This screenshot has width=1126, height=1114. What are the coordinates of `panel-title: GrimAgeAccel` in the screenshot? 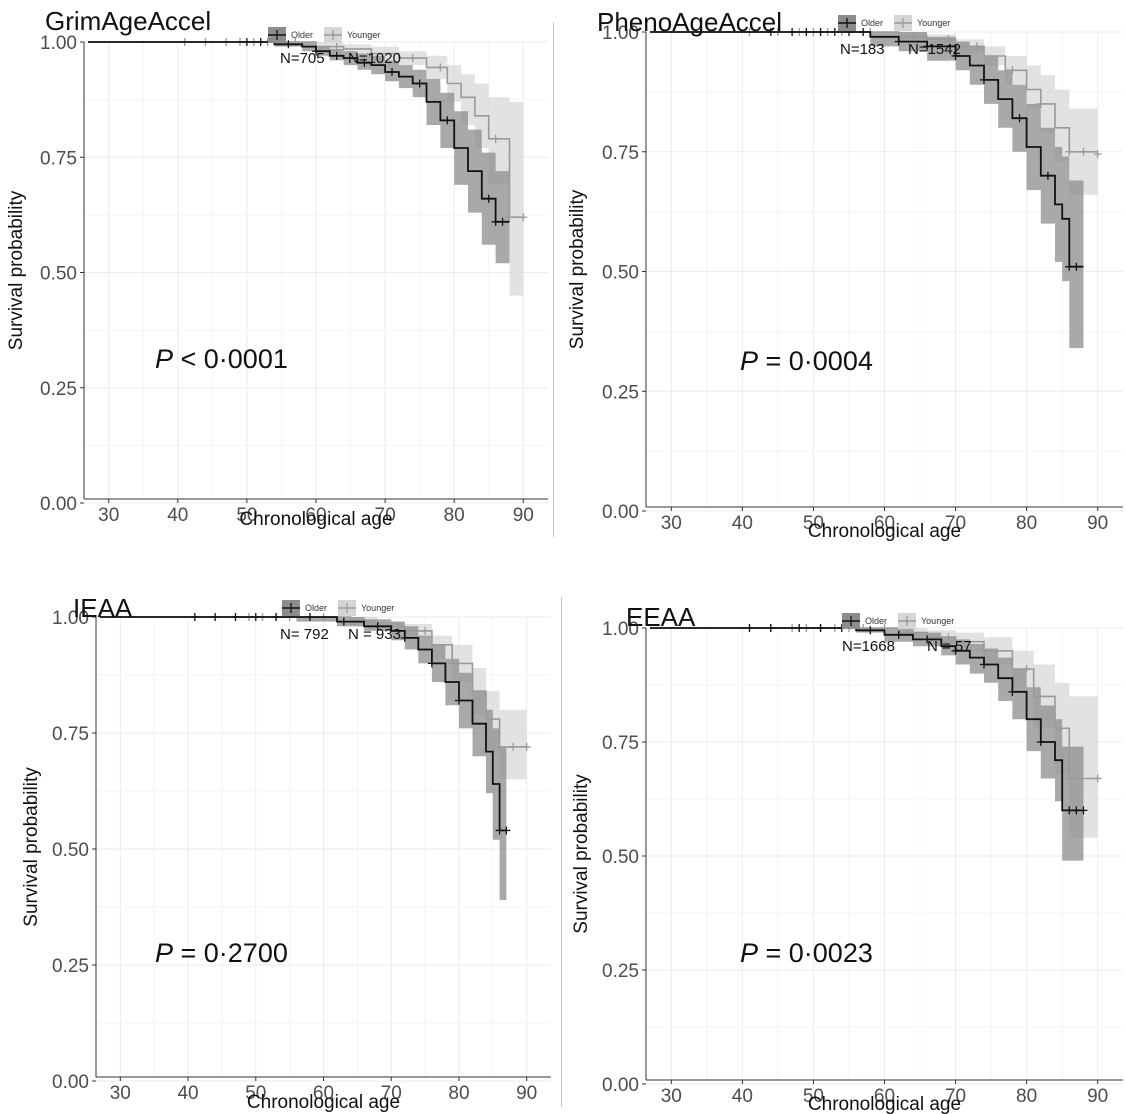 It's located at (128, 21).